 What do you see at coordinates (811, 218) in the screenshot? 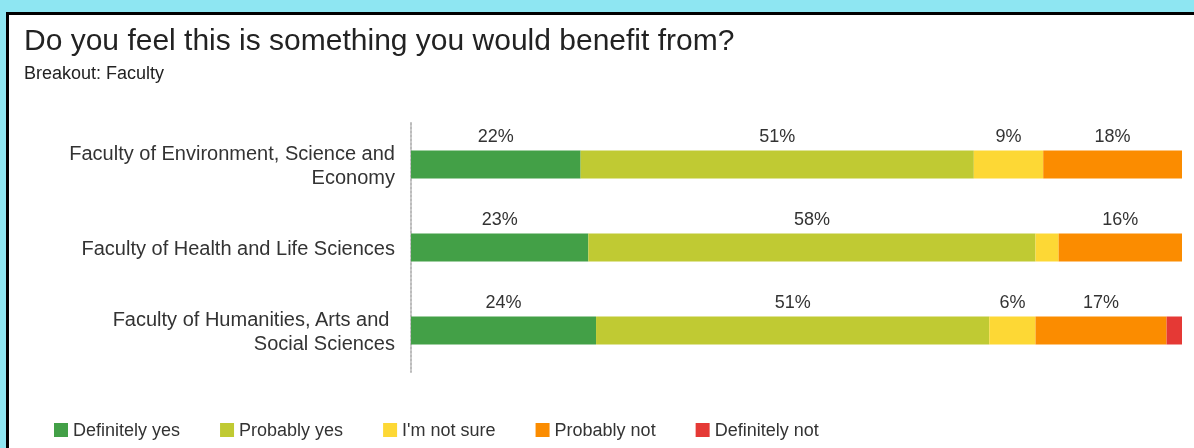
I see `data-label: 58%` at bounding box center [811, 218].